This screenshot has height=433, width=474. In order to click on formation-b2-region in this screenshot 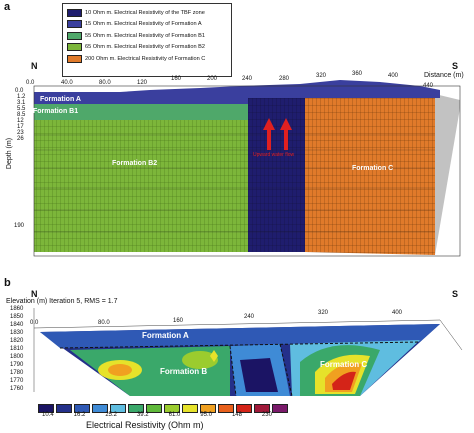, I will do `click(141, 186)`.